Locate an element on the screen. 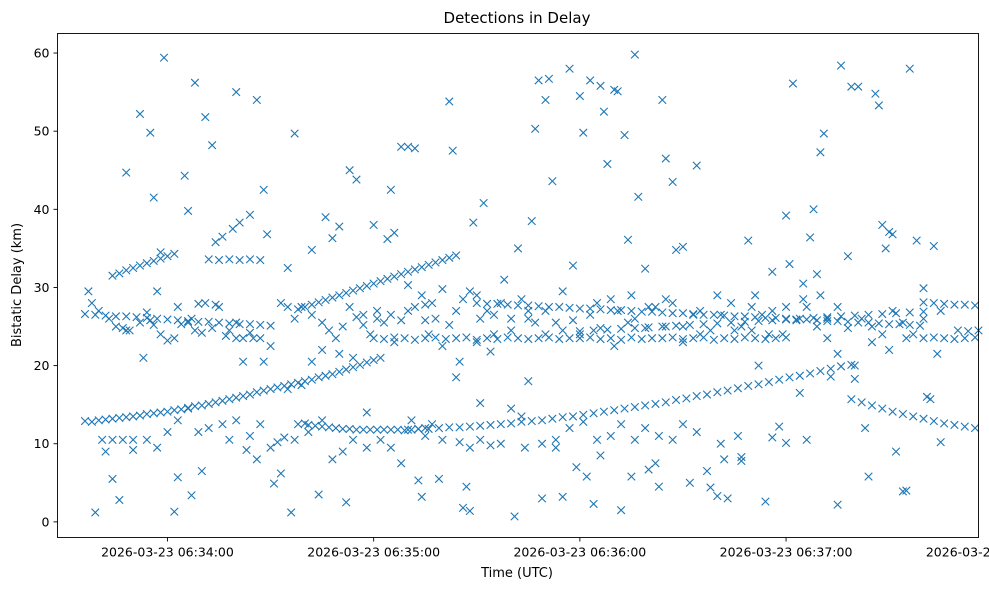 The width and height of the screenshot is (989, 590). x-axis-label: Time (UTC) is located at coordinates (516, 573).